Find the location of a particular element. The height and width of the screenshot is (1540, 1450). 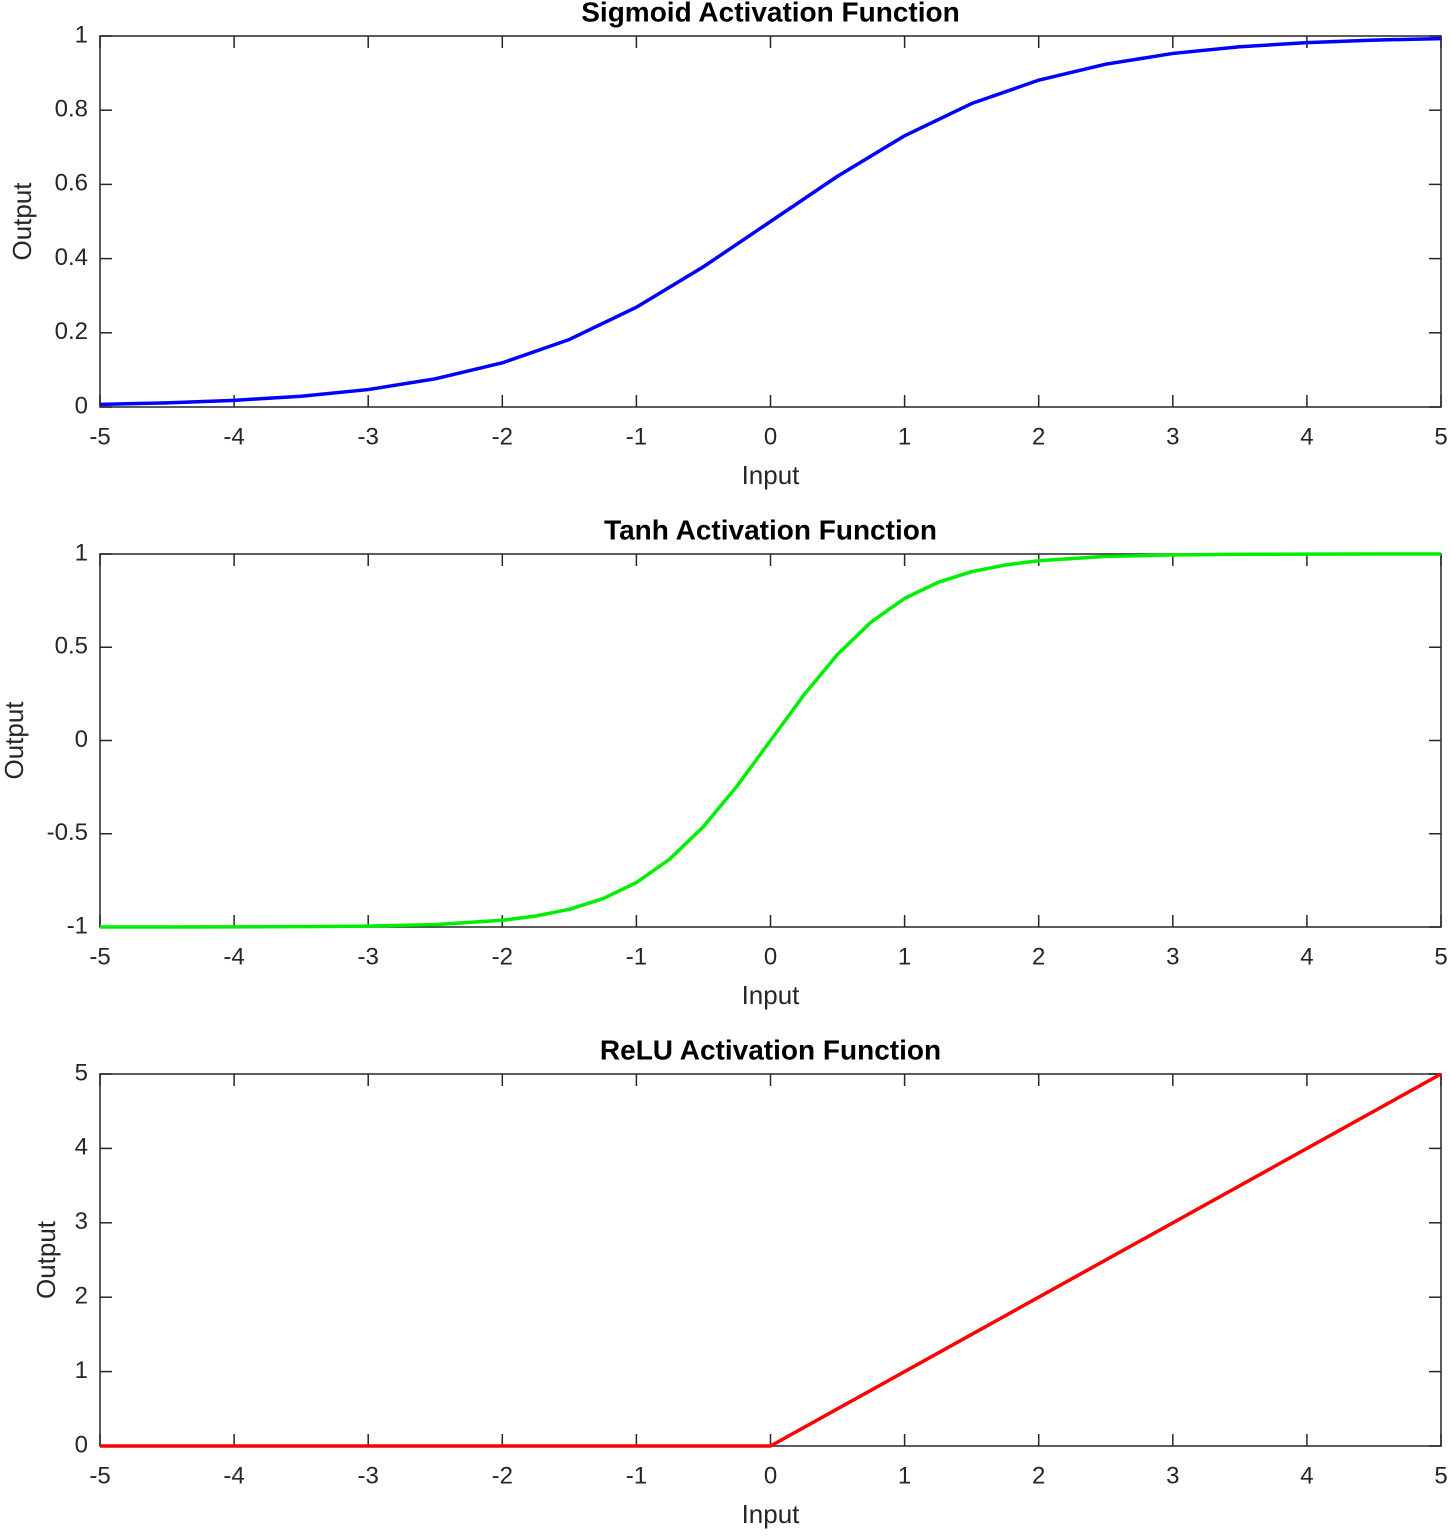

y-tick-label: 3 is located at coordinates (81, 1221).